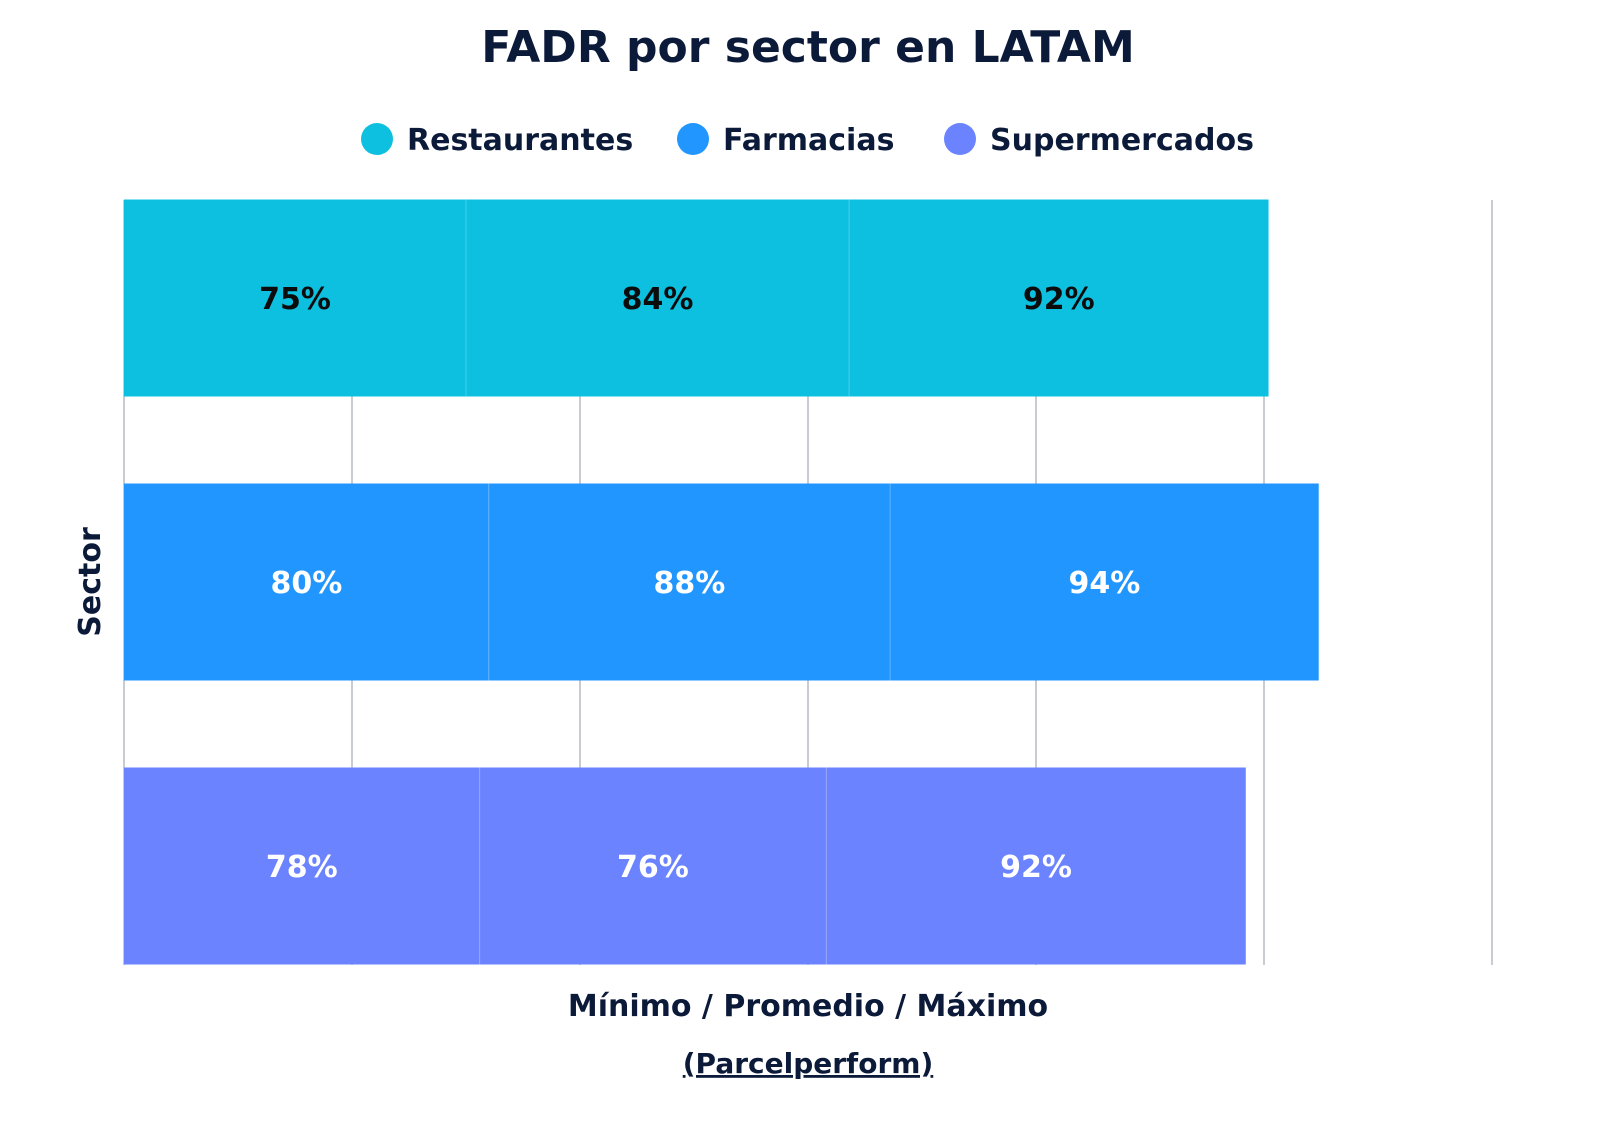 The width and height of the screenshot is (1600, 1135). I want to click on bar-supermercados-mínimo, so click(302, 866).